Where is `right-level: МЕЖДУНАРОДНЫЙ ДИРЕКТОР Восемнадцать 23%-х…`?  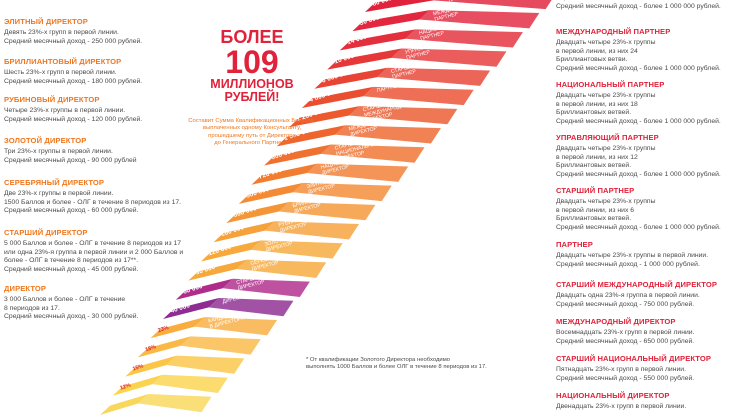 right-level: МЕЖДУНАРОДНЫЙ ДИРЕКТОР Восемнадцать 23%-х… is located at coordinates (625, 331).